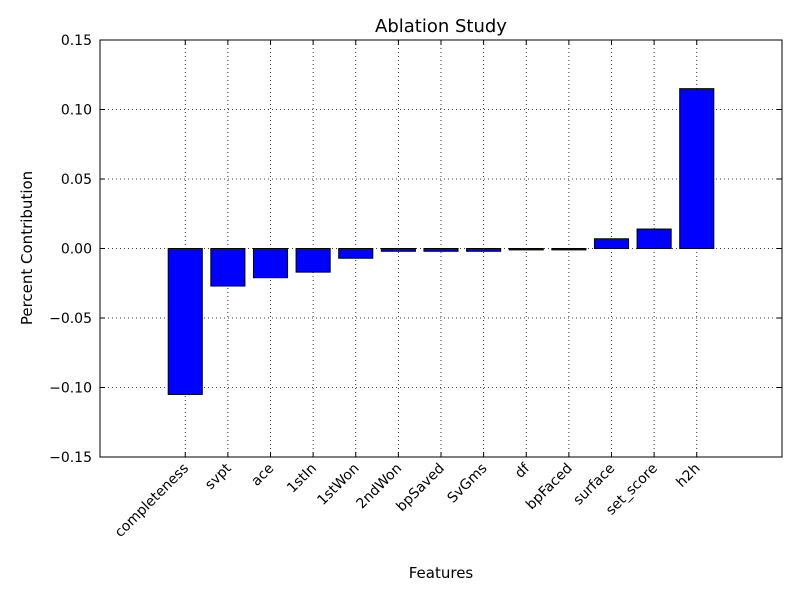 The height and width of the screenshot is (600, 800). I want to click on y-tick-label: −0.10, so click(70, 389).